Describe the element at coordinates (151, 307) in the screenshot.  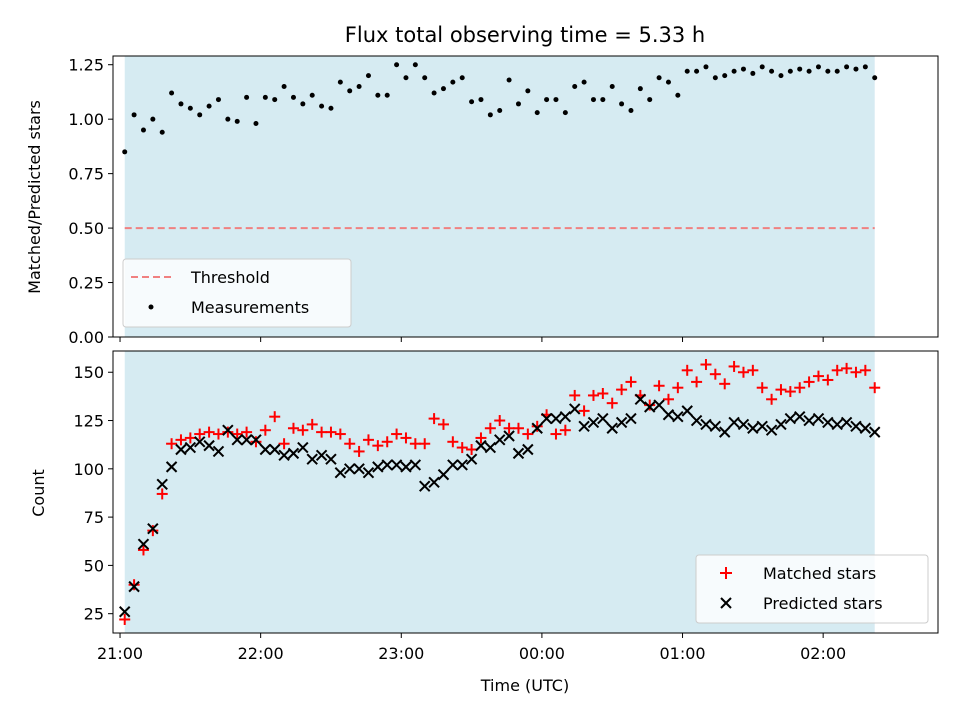
I see `legend-measurements-swatch` at that location.